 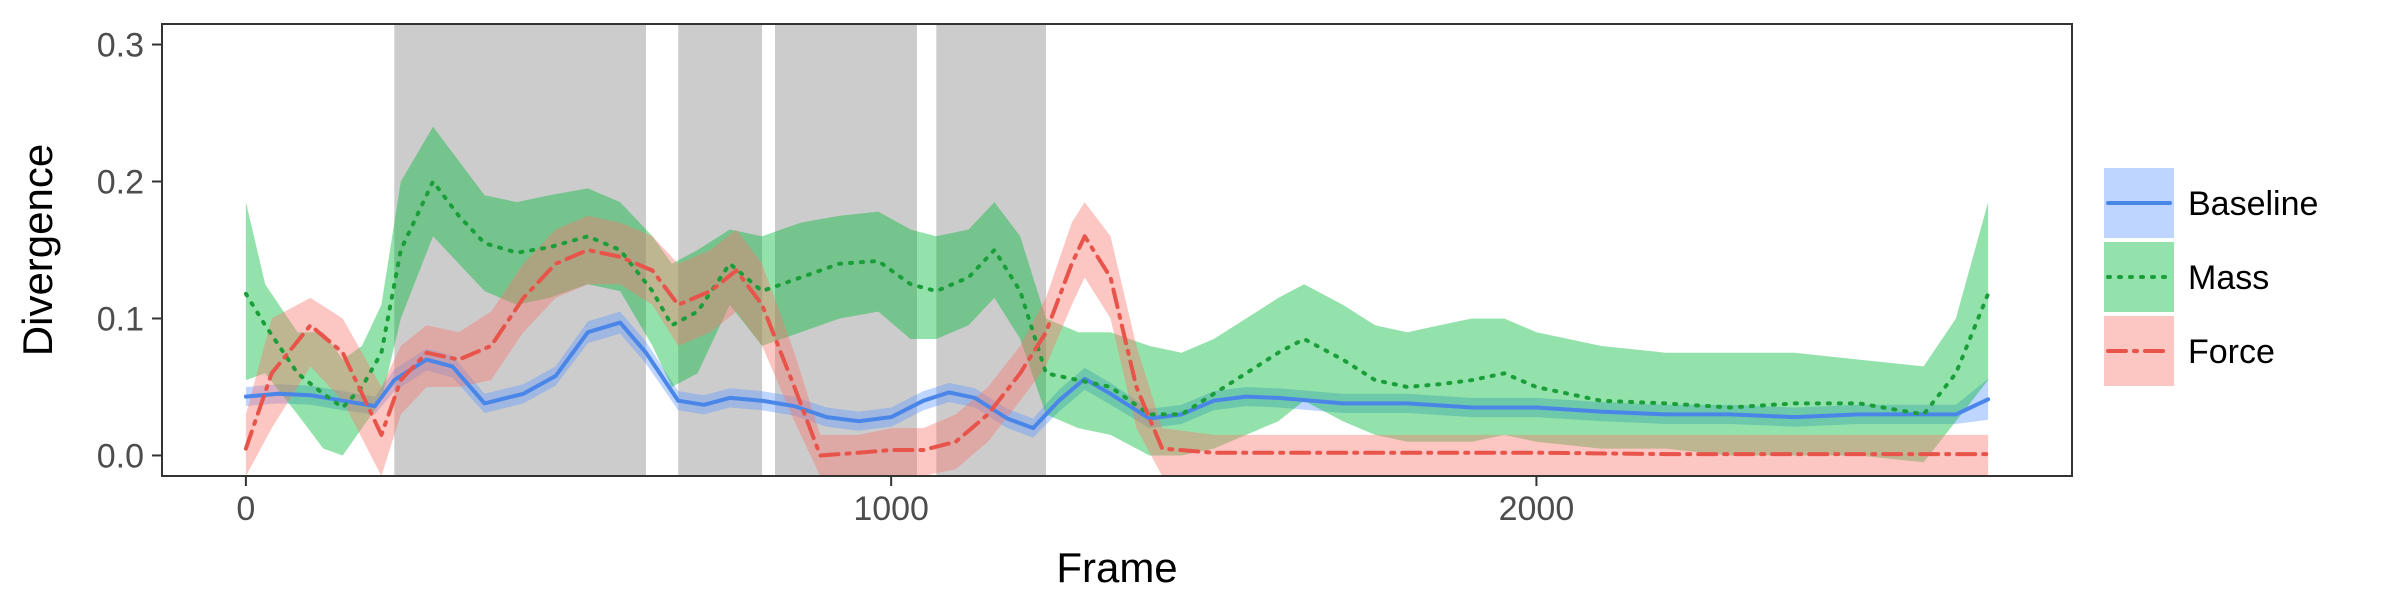 What do you see at coordinates (120, 183) in the screenshot?
I see `y-tick-label: 0.2` at bounding box center [120, 183].